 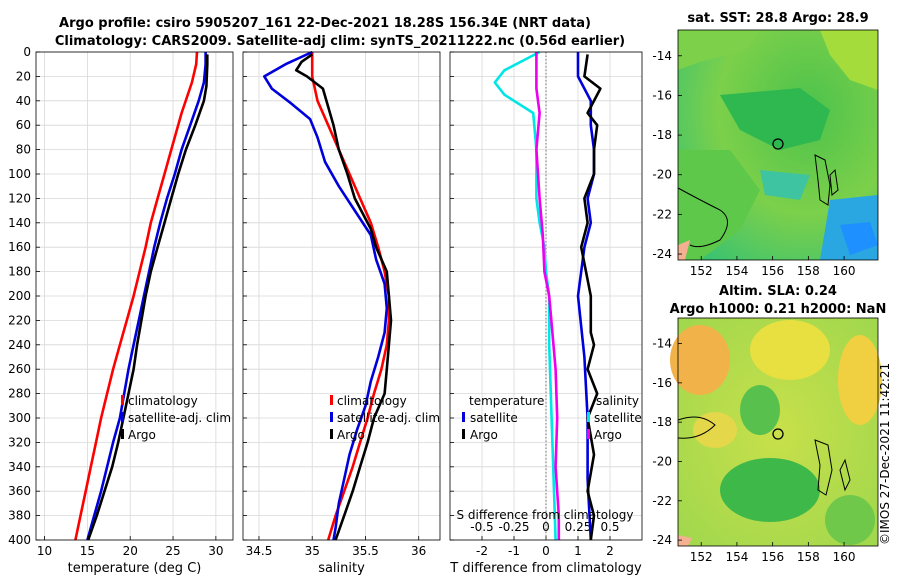 I want to click on x-tick-label: 10, so click(x=44, y=551).